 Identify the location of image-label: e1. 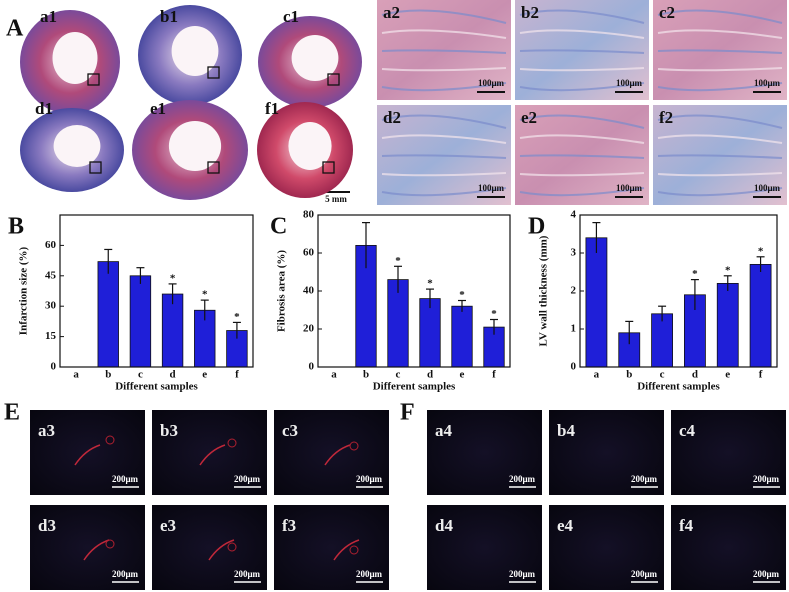
(158, 108).